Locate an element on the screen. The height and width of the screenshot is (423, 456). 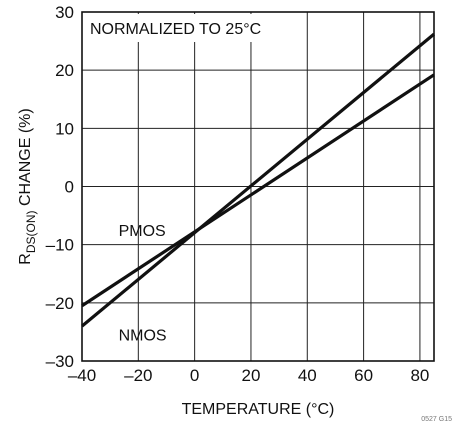
x-tick-label: 40 is located at coordinates (307, 375).